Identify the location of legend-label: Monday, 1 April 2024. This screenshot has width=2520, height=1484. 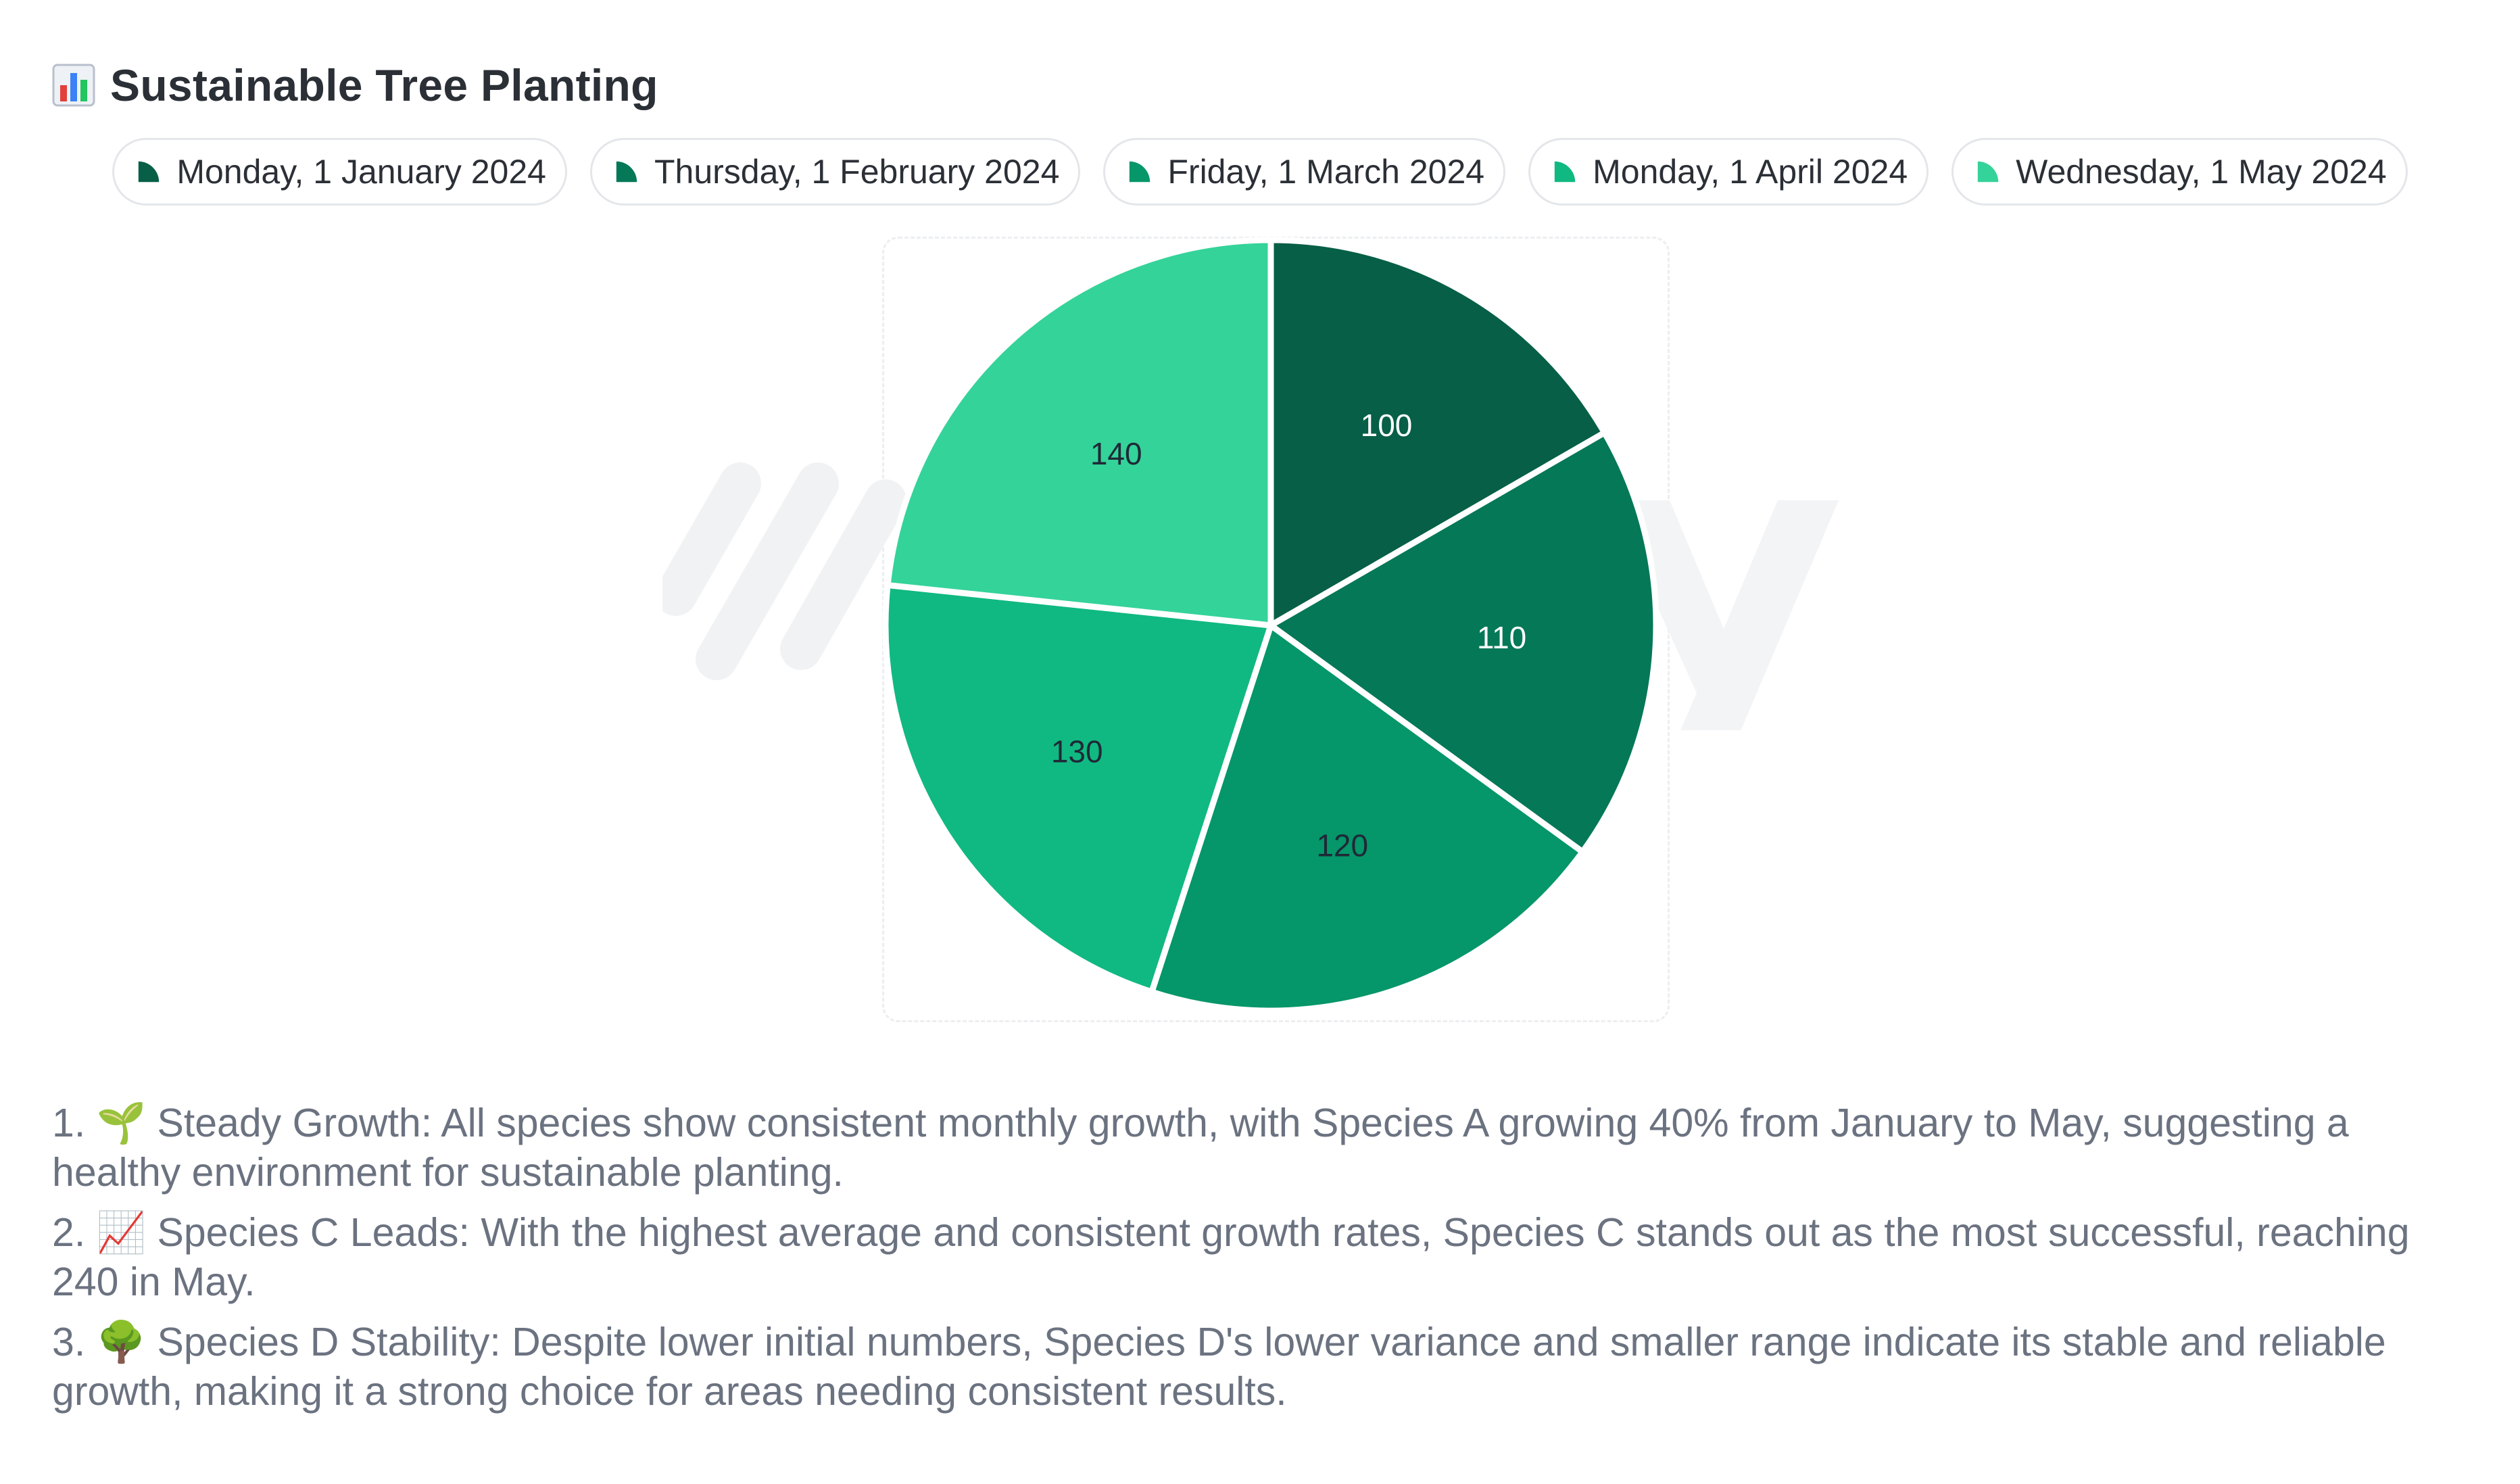
(1750, 172).